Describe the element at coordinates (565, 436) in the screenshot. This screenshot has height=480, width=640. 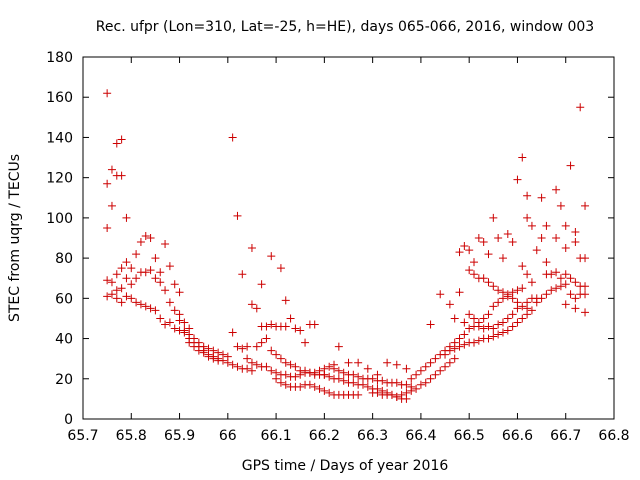
I see `x-tick-label: 66.7` at that location.